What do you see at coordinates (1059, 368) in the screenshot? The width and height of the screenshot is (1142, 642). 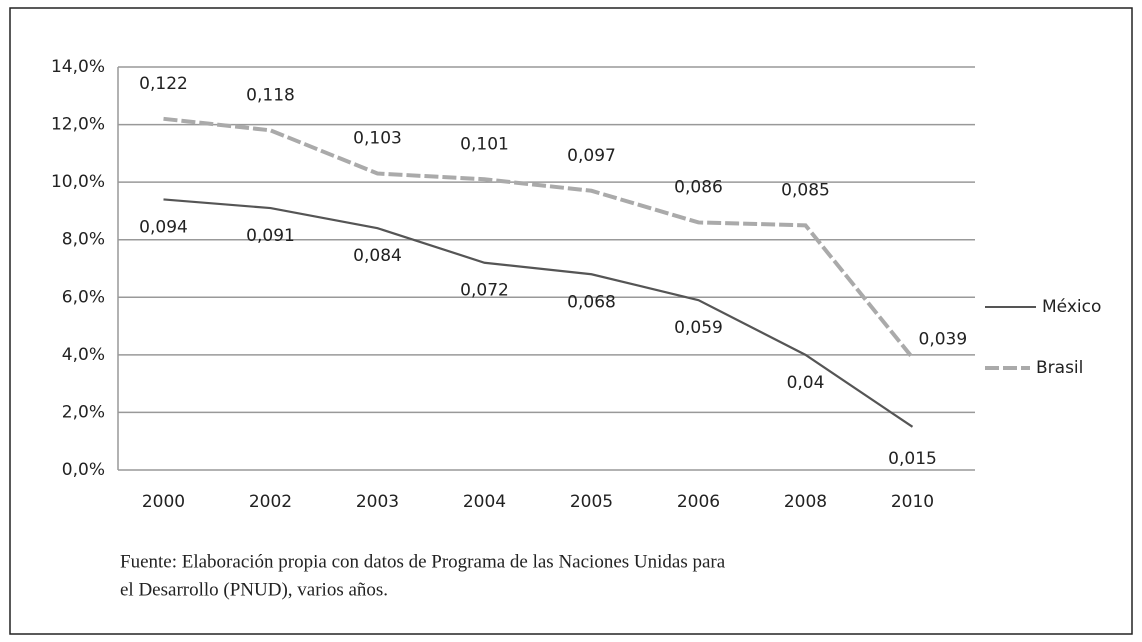 I see `legend-label: Brasil` at bounding box center [1059, 368].